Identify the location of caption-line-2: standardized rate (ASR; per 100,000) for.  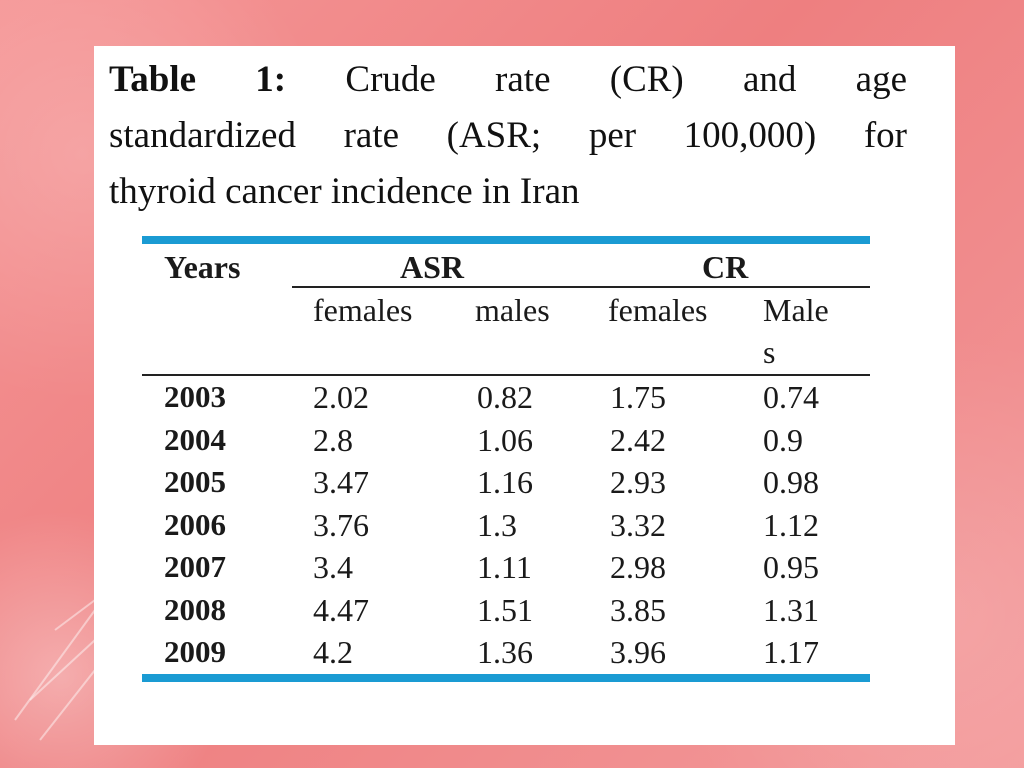
(508, 135).